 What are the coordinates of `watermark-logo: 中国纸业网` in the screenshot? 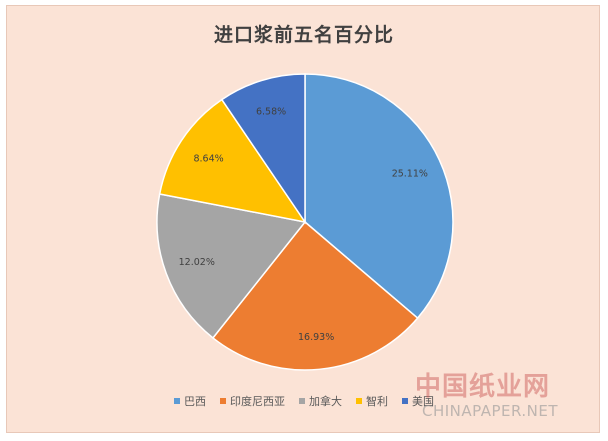 It's located at (483, 387).